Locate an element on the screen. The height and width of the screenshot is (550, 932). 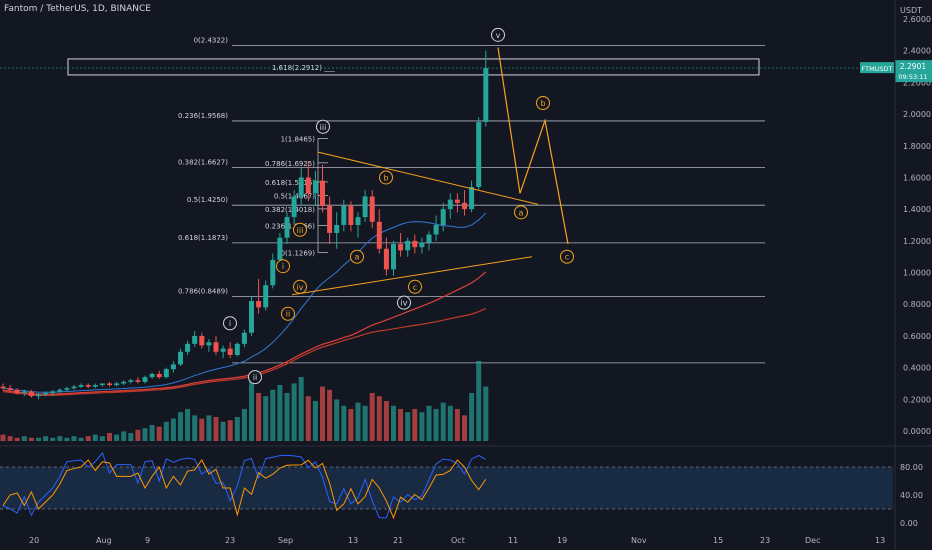
x-tick-label: Nov is located at coordinates (639, 540).